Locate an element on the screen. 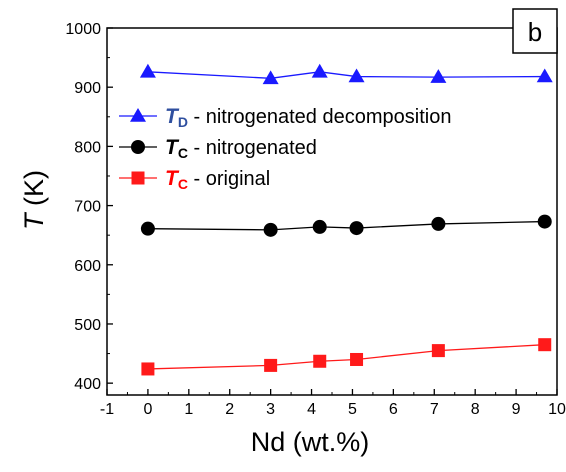  x-tick-label: 8 is located at coordinates (475, 409).